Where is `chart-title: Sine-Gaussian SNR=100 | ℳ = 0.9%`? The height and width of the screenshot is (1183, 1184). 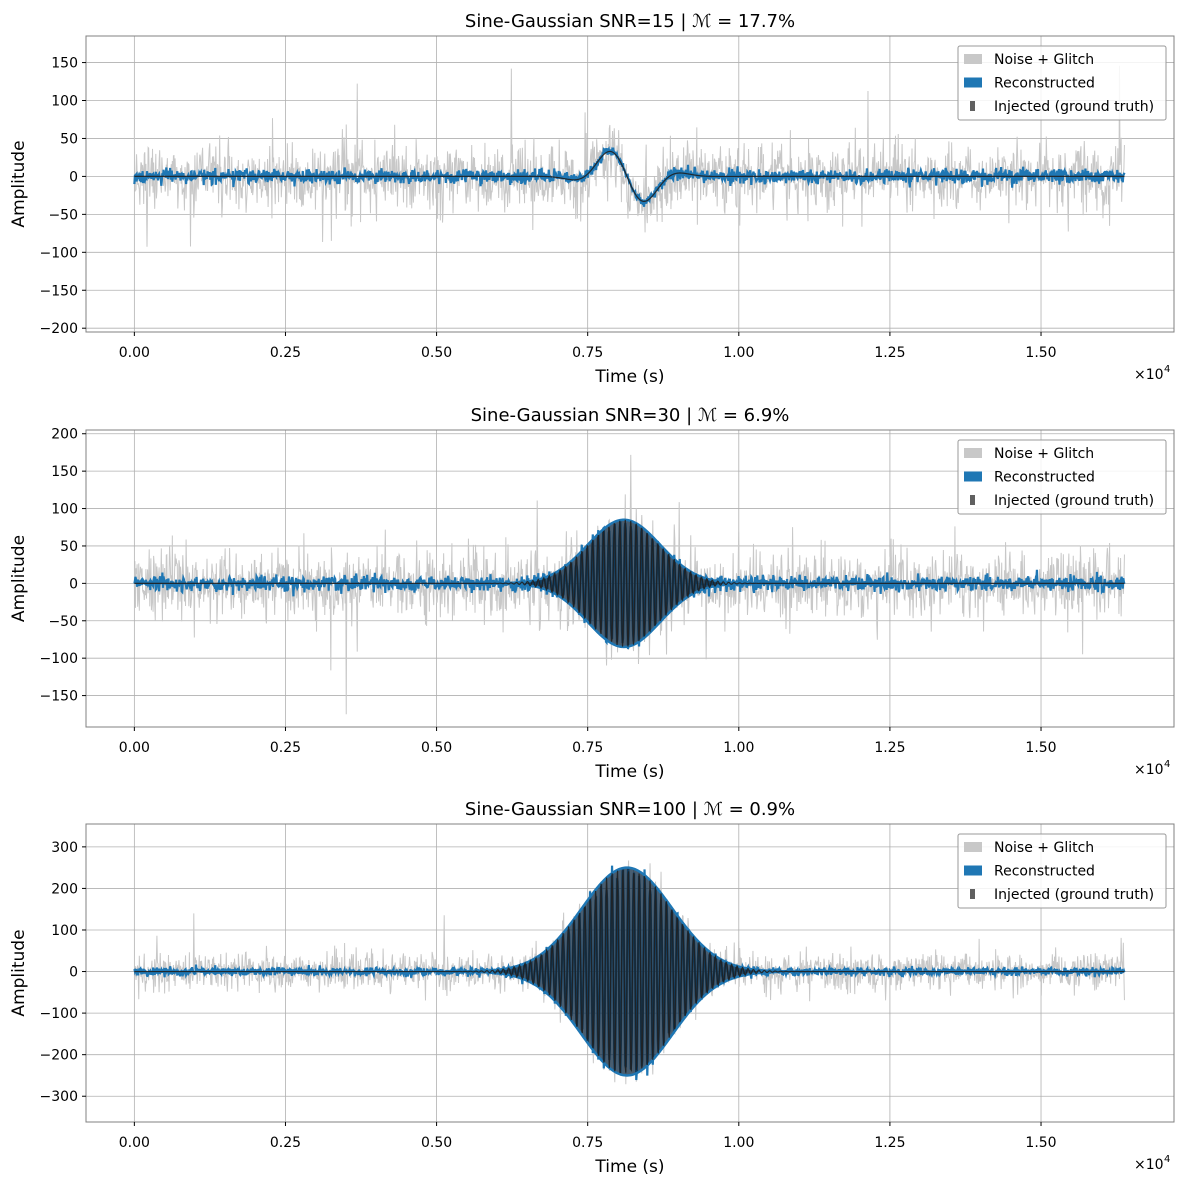 chart-title: Sine-Gaussian SNR=100 | ℳ = 0.9% is located at coordinates (630, 809).